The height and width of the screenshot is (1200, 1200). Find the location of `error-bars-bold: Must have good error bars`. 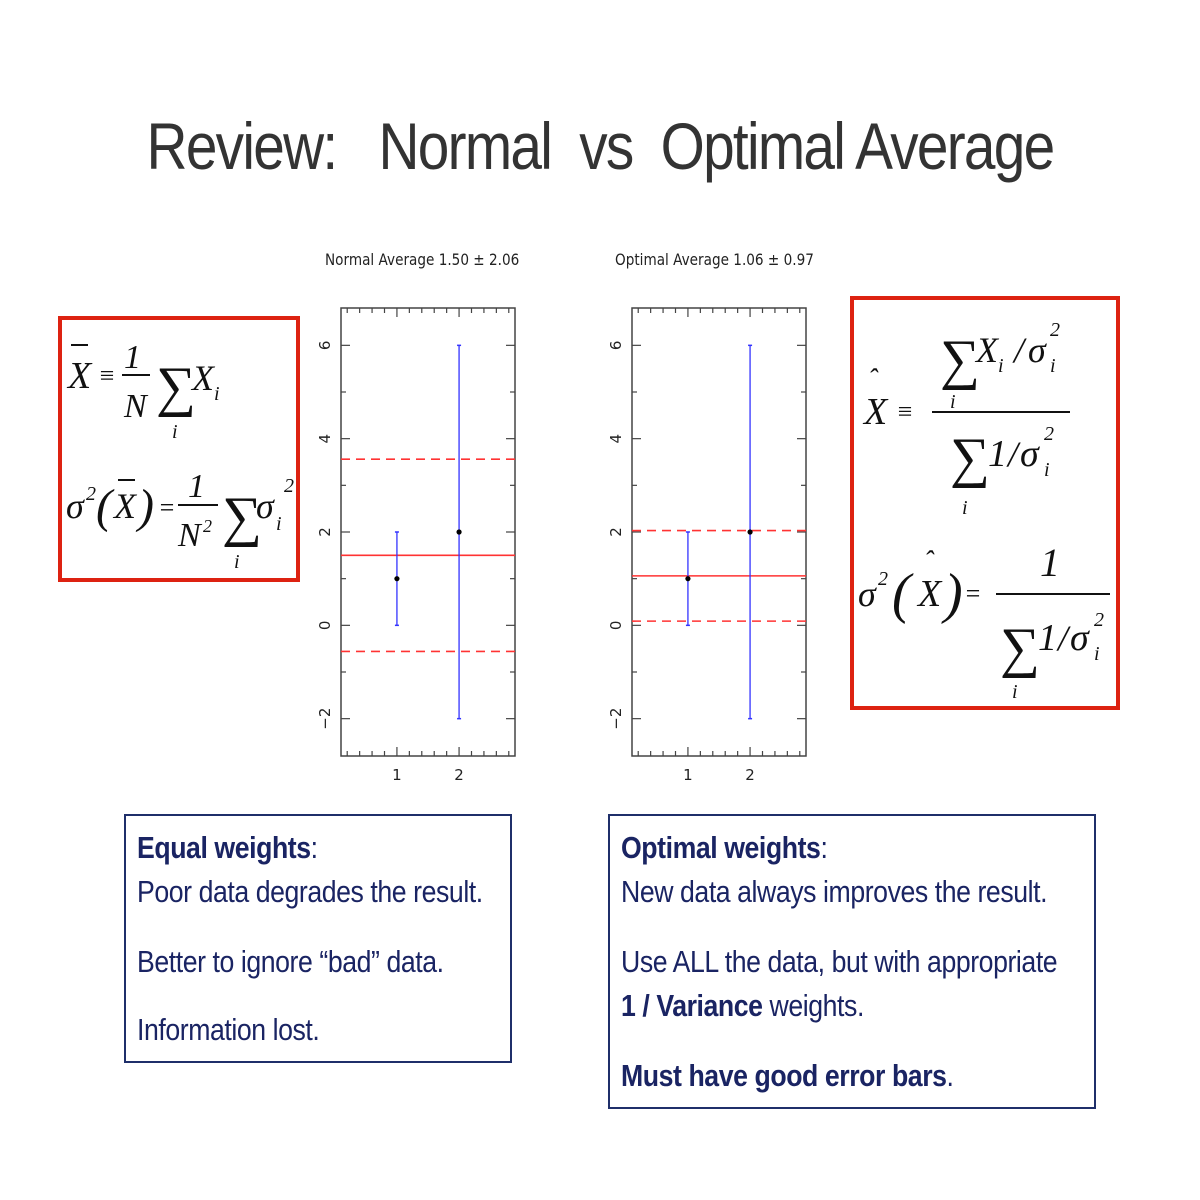

error-bars-bold: Must have good error bars is located at coordinates (784, 1075).